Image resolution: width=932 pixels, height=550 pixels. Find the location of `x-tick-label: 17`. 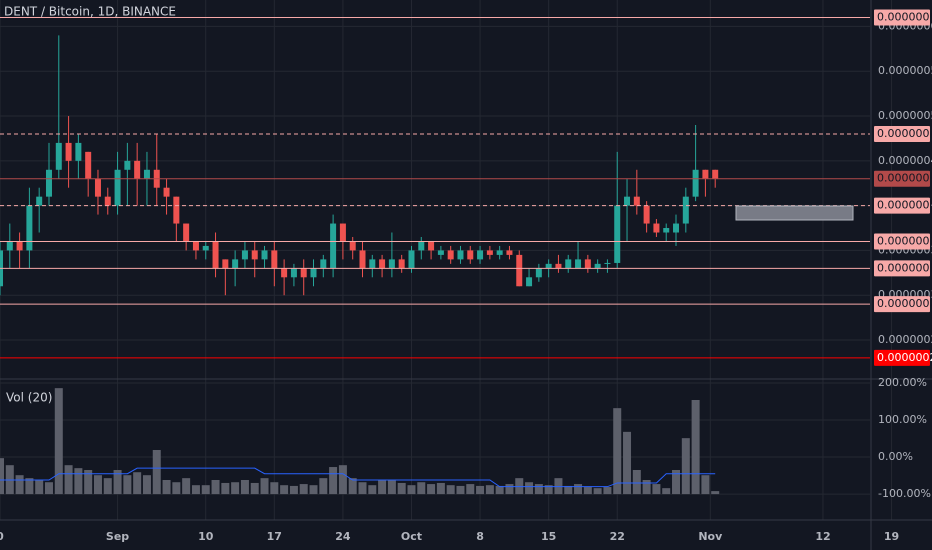

x-tick-label: 17 is located at coordinates (274, 536).